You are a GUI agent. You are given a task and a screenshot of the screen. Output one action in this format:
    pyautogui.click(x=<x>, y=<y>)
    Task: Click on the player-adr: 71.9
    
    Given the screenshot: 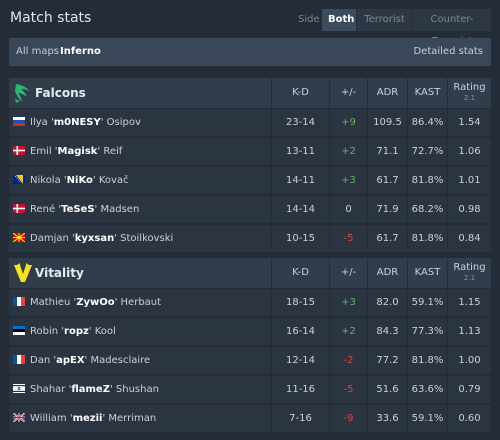 What is the action you would take?
    pyautogui.click(x=387, y=209)
    